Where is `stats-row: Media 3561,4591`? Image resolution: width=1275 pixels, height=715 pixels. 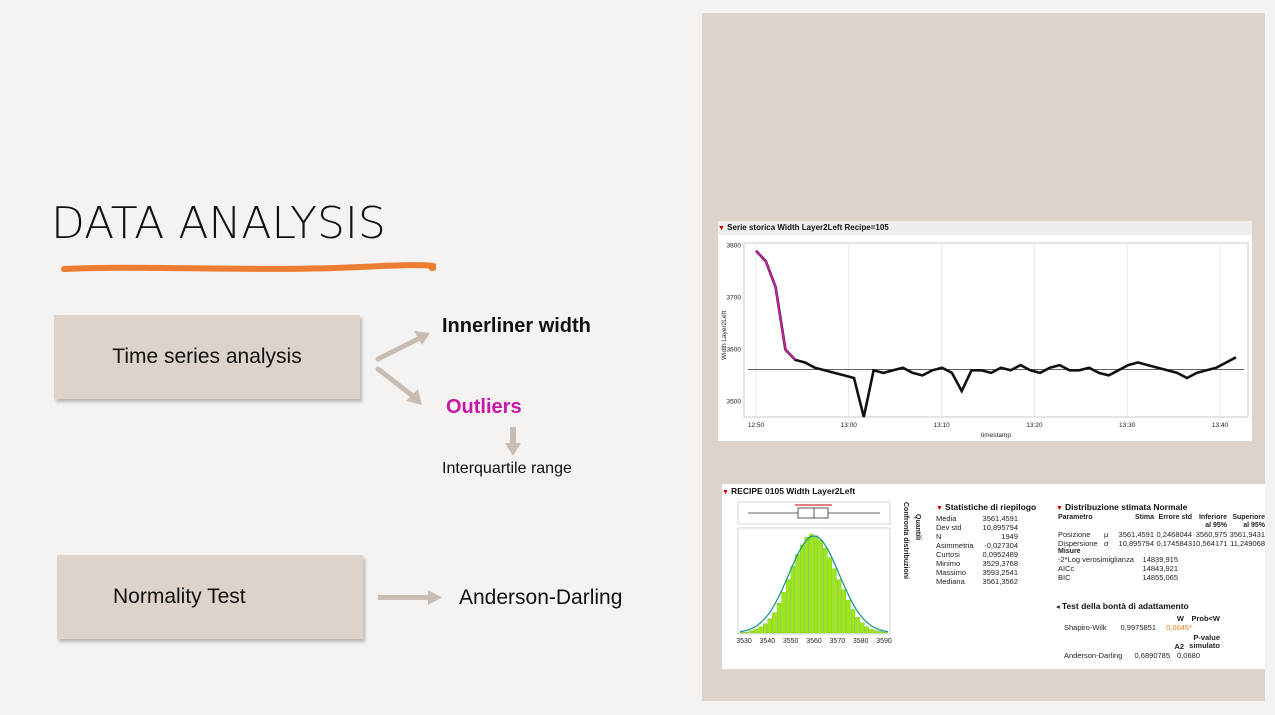
stats-row: Media 3561,4591 is located at coordinates (977, 518).